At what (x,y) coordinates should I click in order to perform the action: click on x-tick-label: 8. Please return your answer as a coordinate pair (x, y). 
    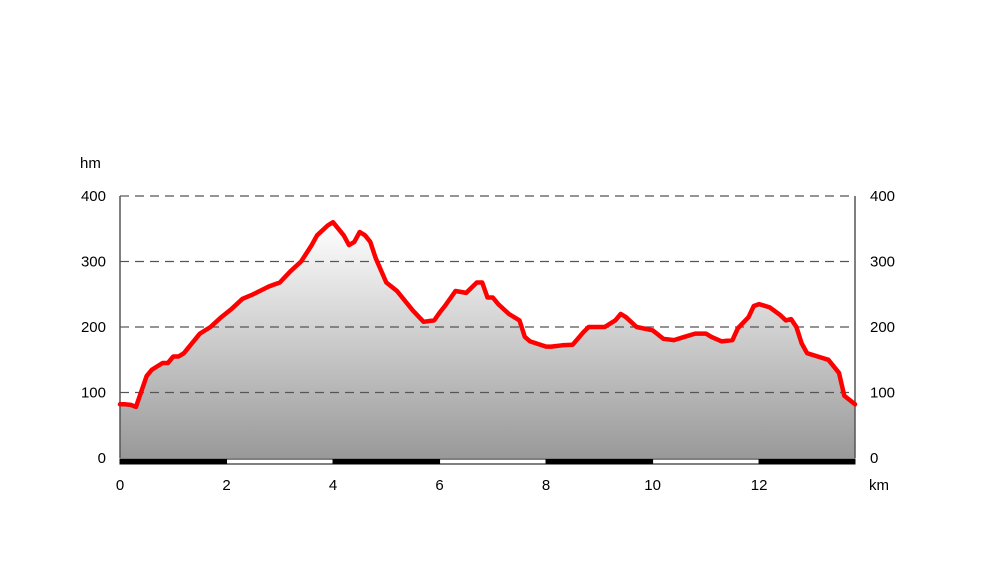
    Looking at the image, I should click on (546, 485).